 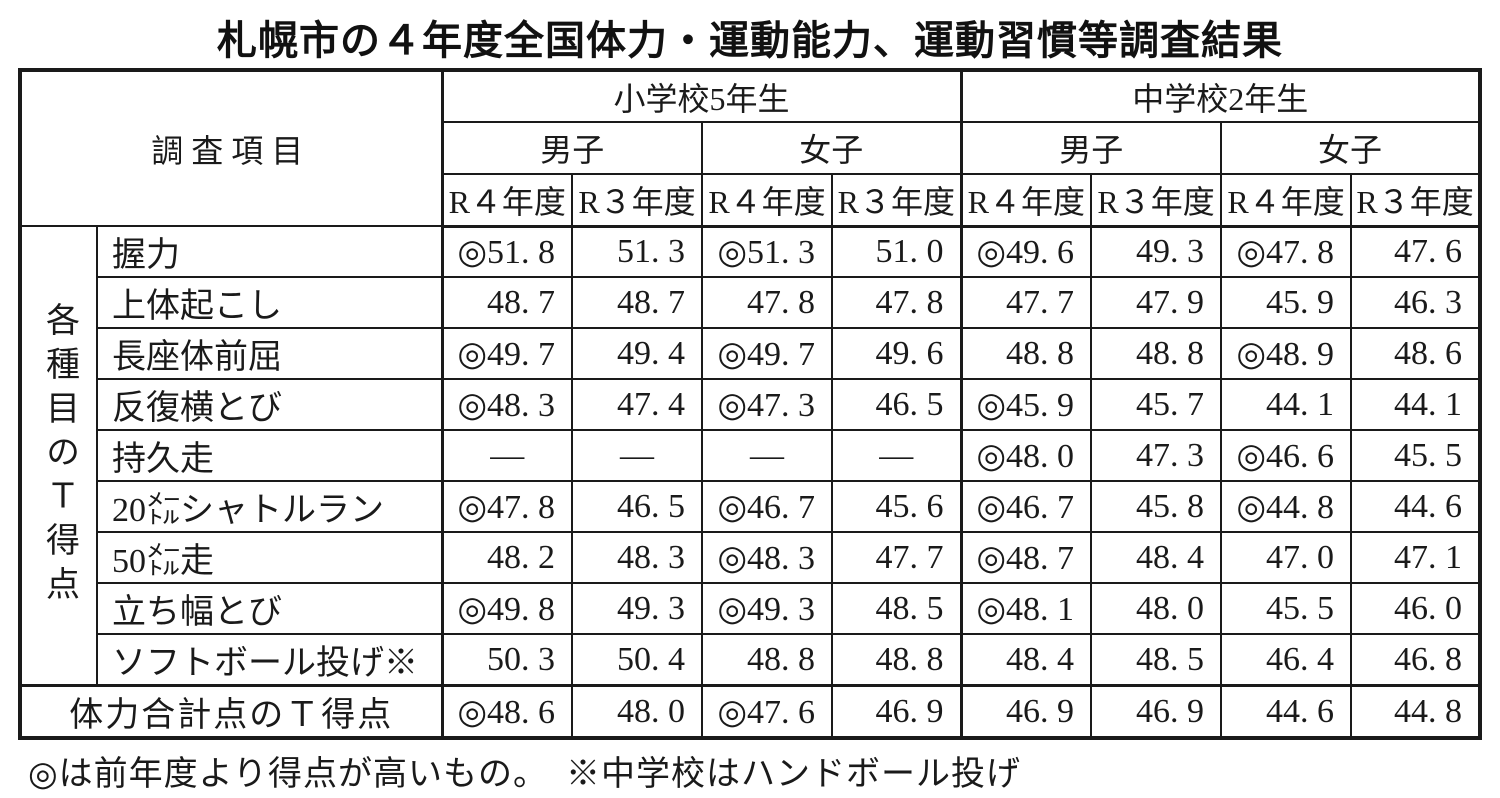 I want to click on footnote: ◎は前年度より得点が高いもの。 ※中学校はハンドボール投げ, so click(x=524, y=774).